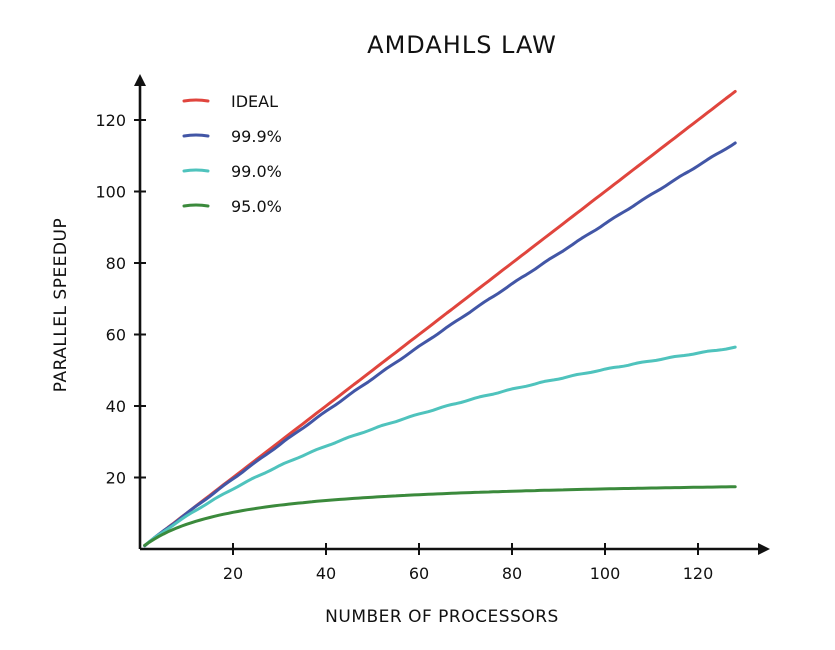 The image size is (835, 650). What do you see at coordinates (605, 573) in the screenshot?
I see `x-tick-label: 100` at bounding box center [605, 573].